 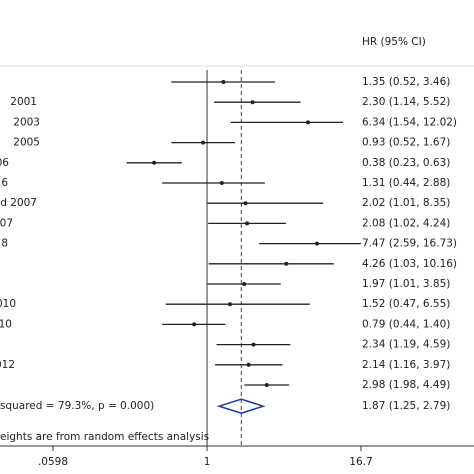 What do you see at coordinates (77, 406) in the screenshot?
I see `overall-label: squared = 79.3%, p = 0.000)` at bounding box center [77, 406].